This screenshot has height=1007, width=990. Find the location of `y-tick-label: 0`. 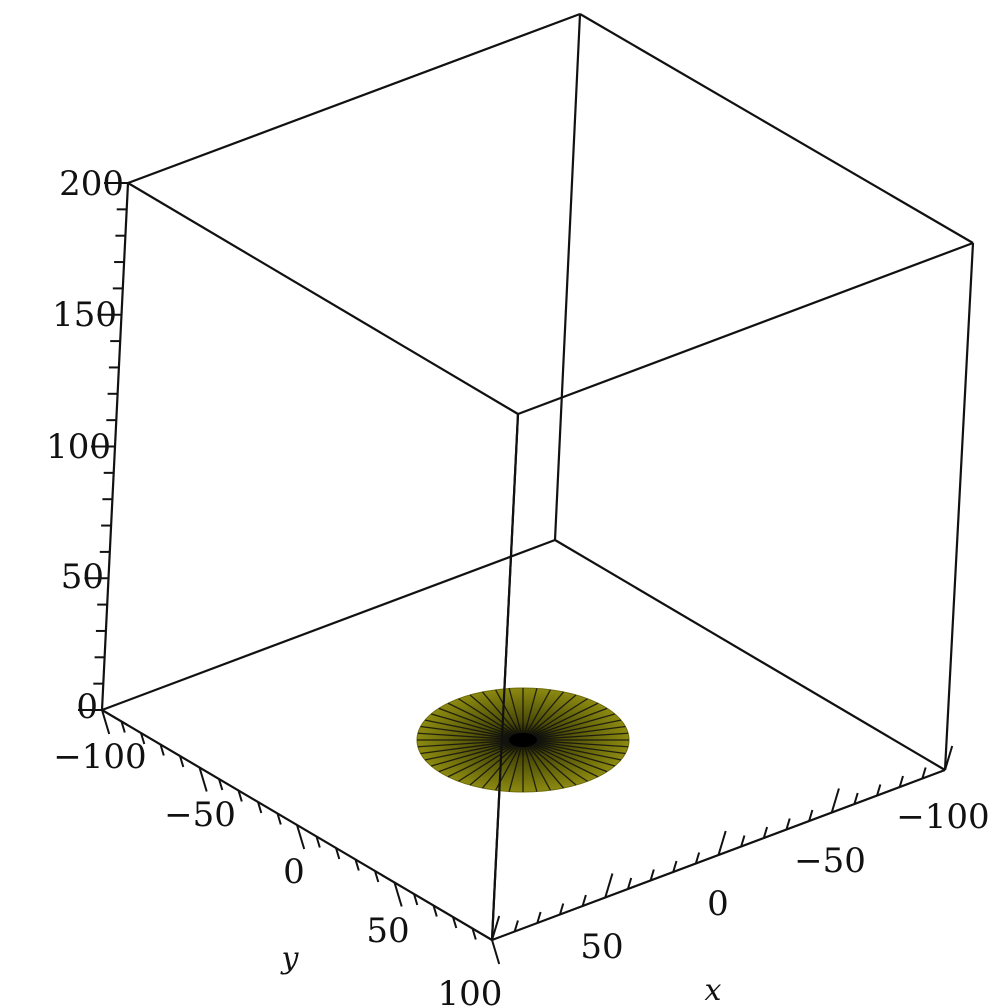

y-tick-label: 0 is located at coordinates (294, 872).